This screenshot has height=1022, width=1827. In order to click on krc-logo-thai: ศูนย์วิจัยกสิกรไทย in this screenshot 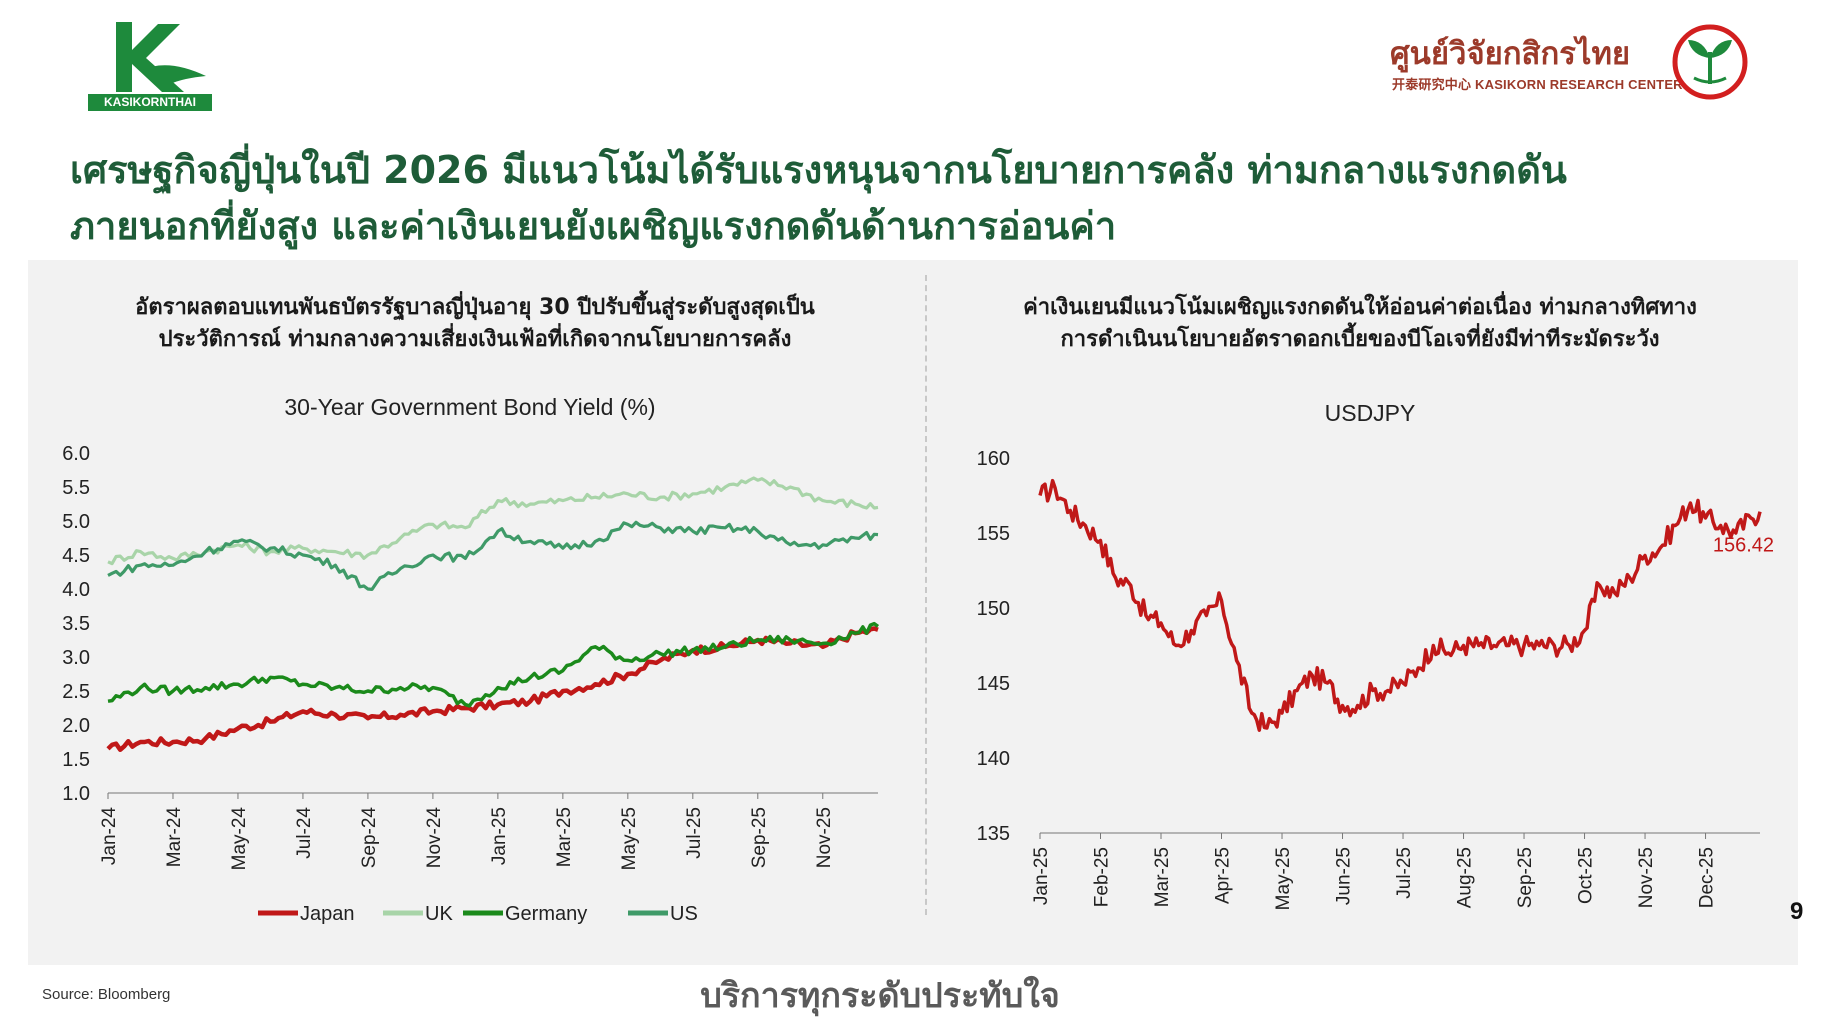, I will do `click(1510, 54)`.